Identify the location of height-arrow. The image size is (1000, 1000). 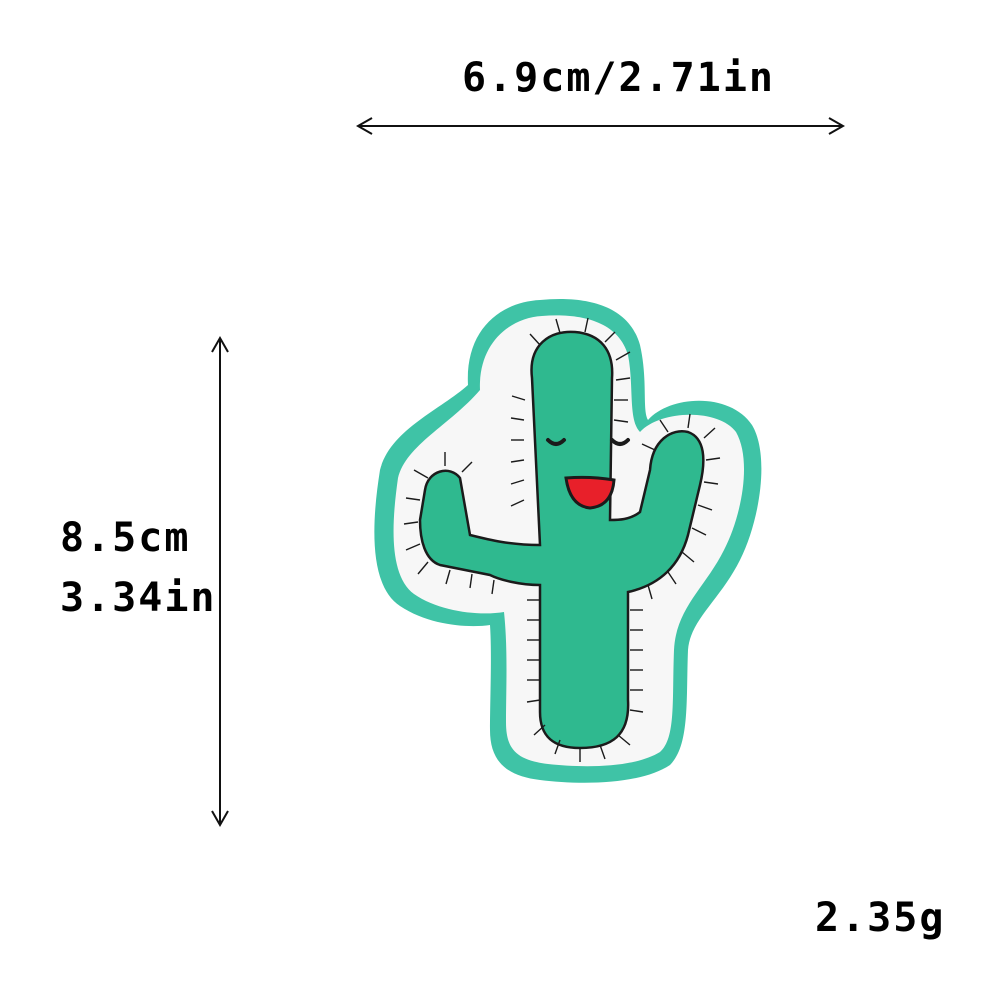
(220, 581).